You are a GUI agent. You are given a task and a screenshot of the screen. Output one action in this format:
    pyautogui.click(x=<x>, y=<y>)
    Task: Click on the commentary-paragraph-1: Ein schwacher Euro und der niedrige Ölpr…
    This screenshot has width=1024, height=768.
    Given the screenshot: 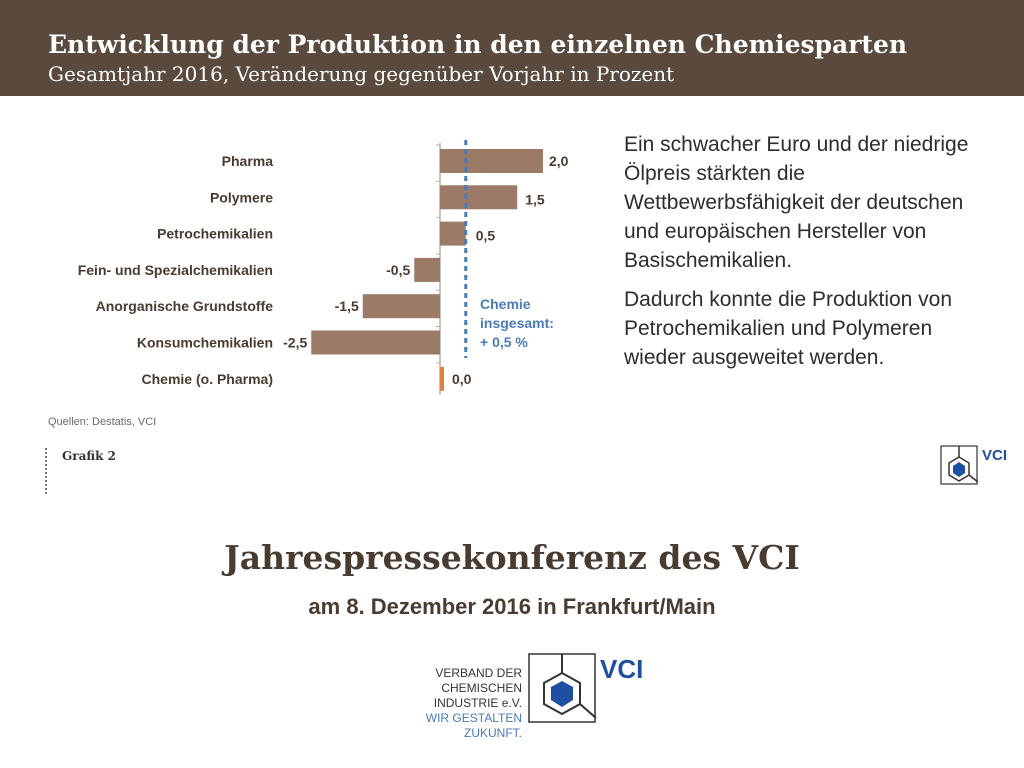 What is the action you would take?
    pyautogui.click(x=796, y=202)
    